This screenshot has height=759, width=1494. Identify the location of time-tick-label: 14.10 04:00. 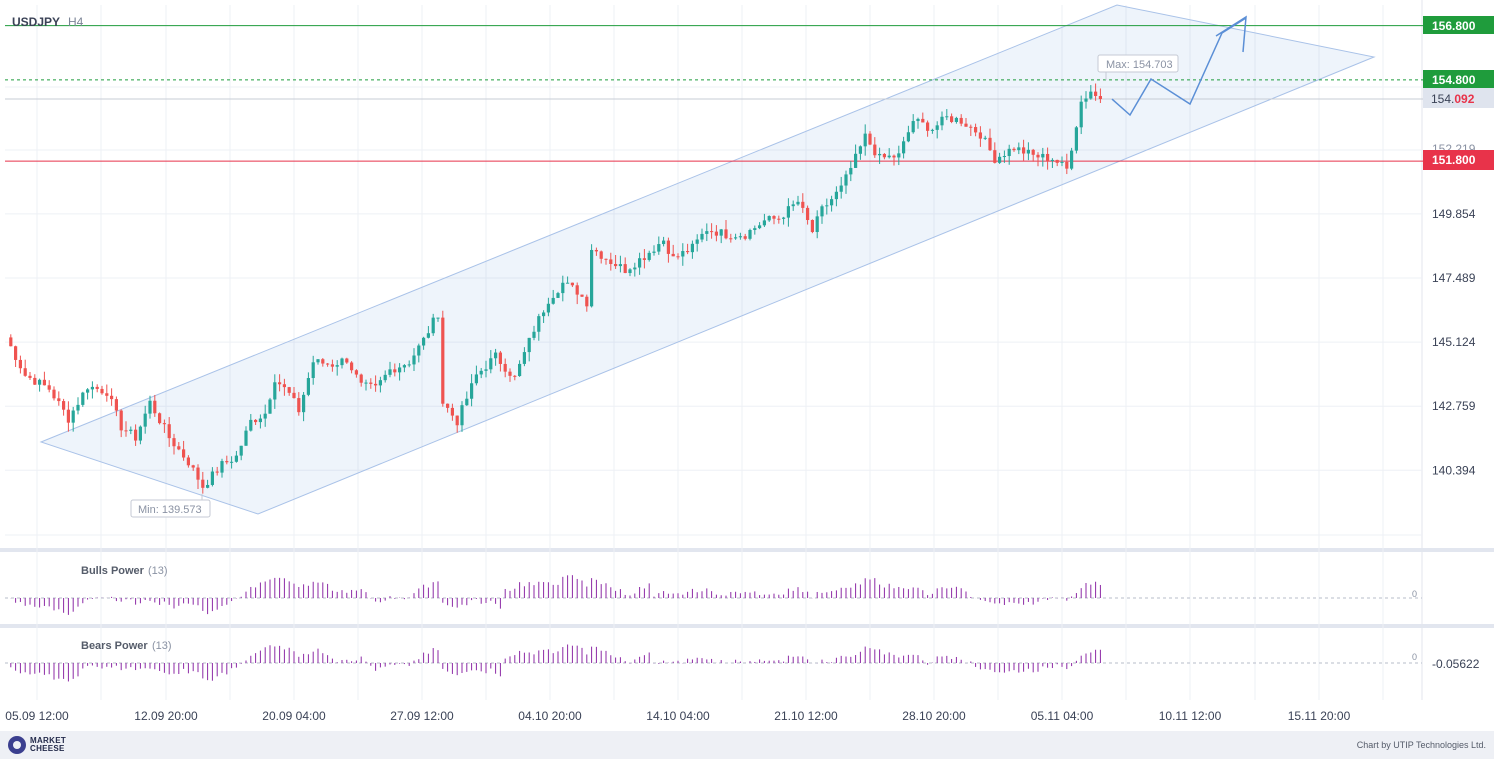
(678, 716).